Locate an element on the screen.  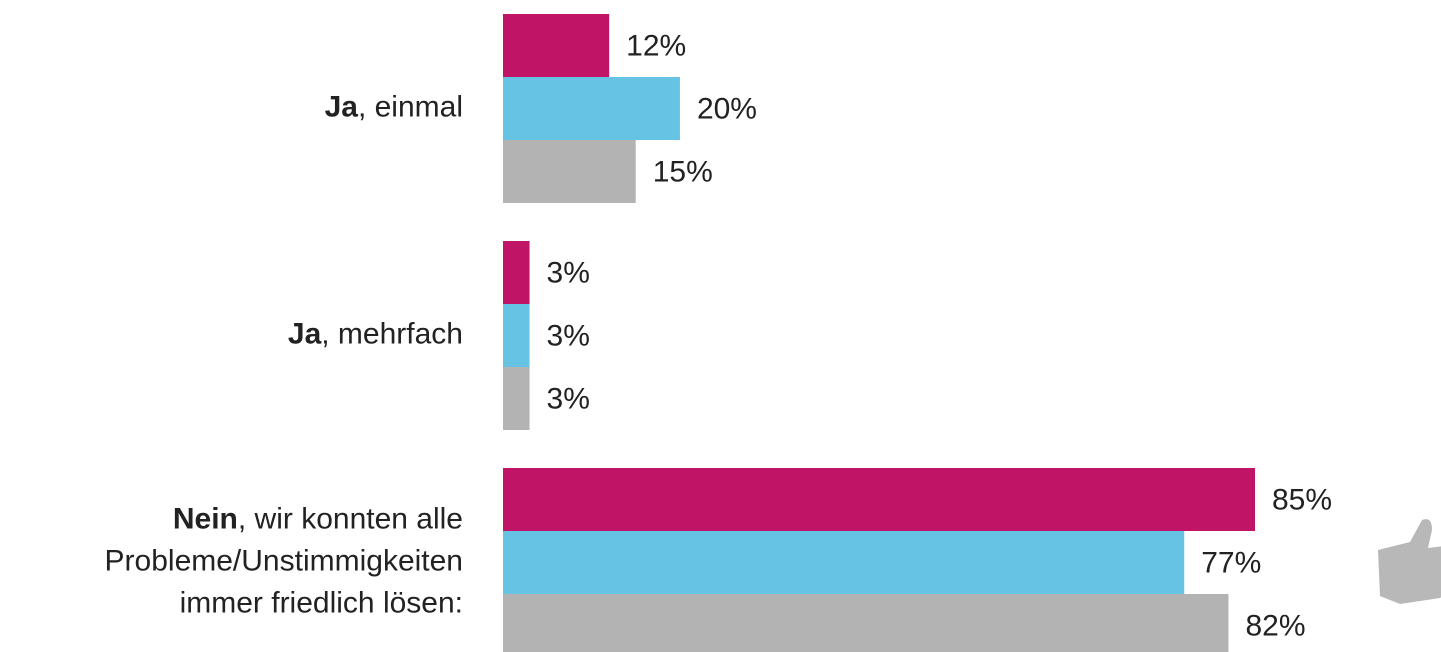
category-label: Nein, wir konnten alle is located at coordinates (318, 518).